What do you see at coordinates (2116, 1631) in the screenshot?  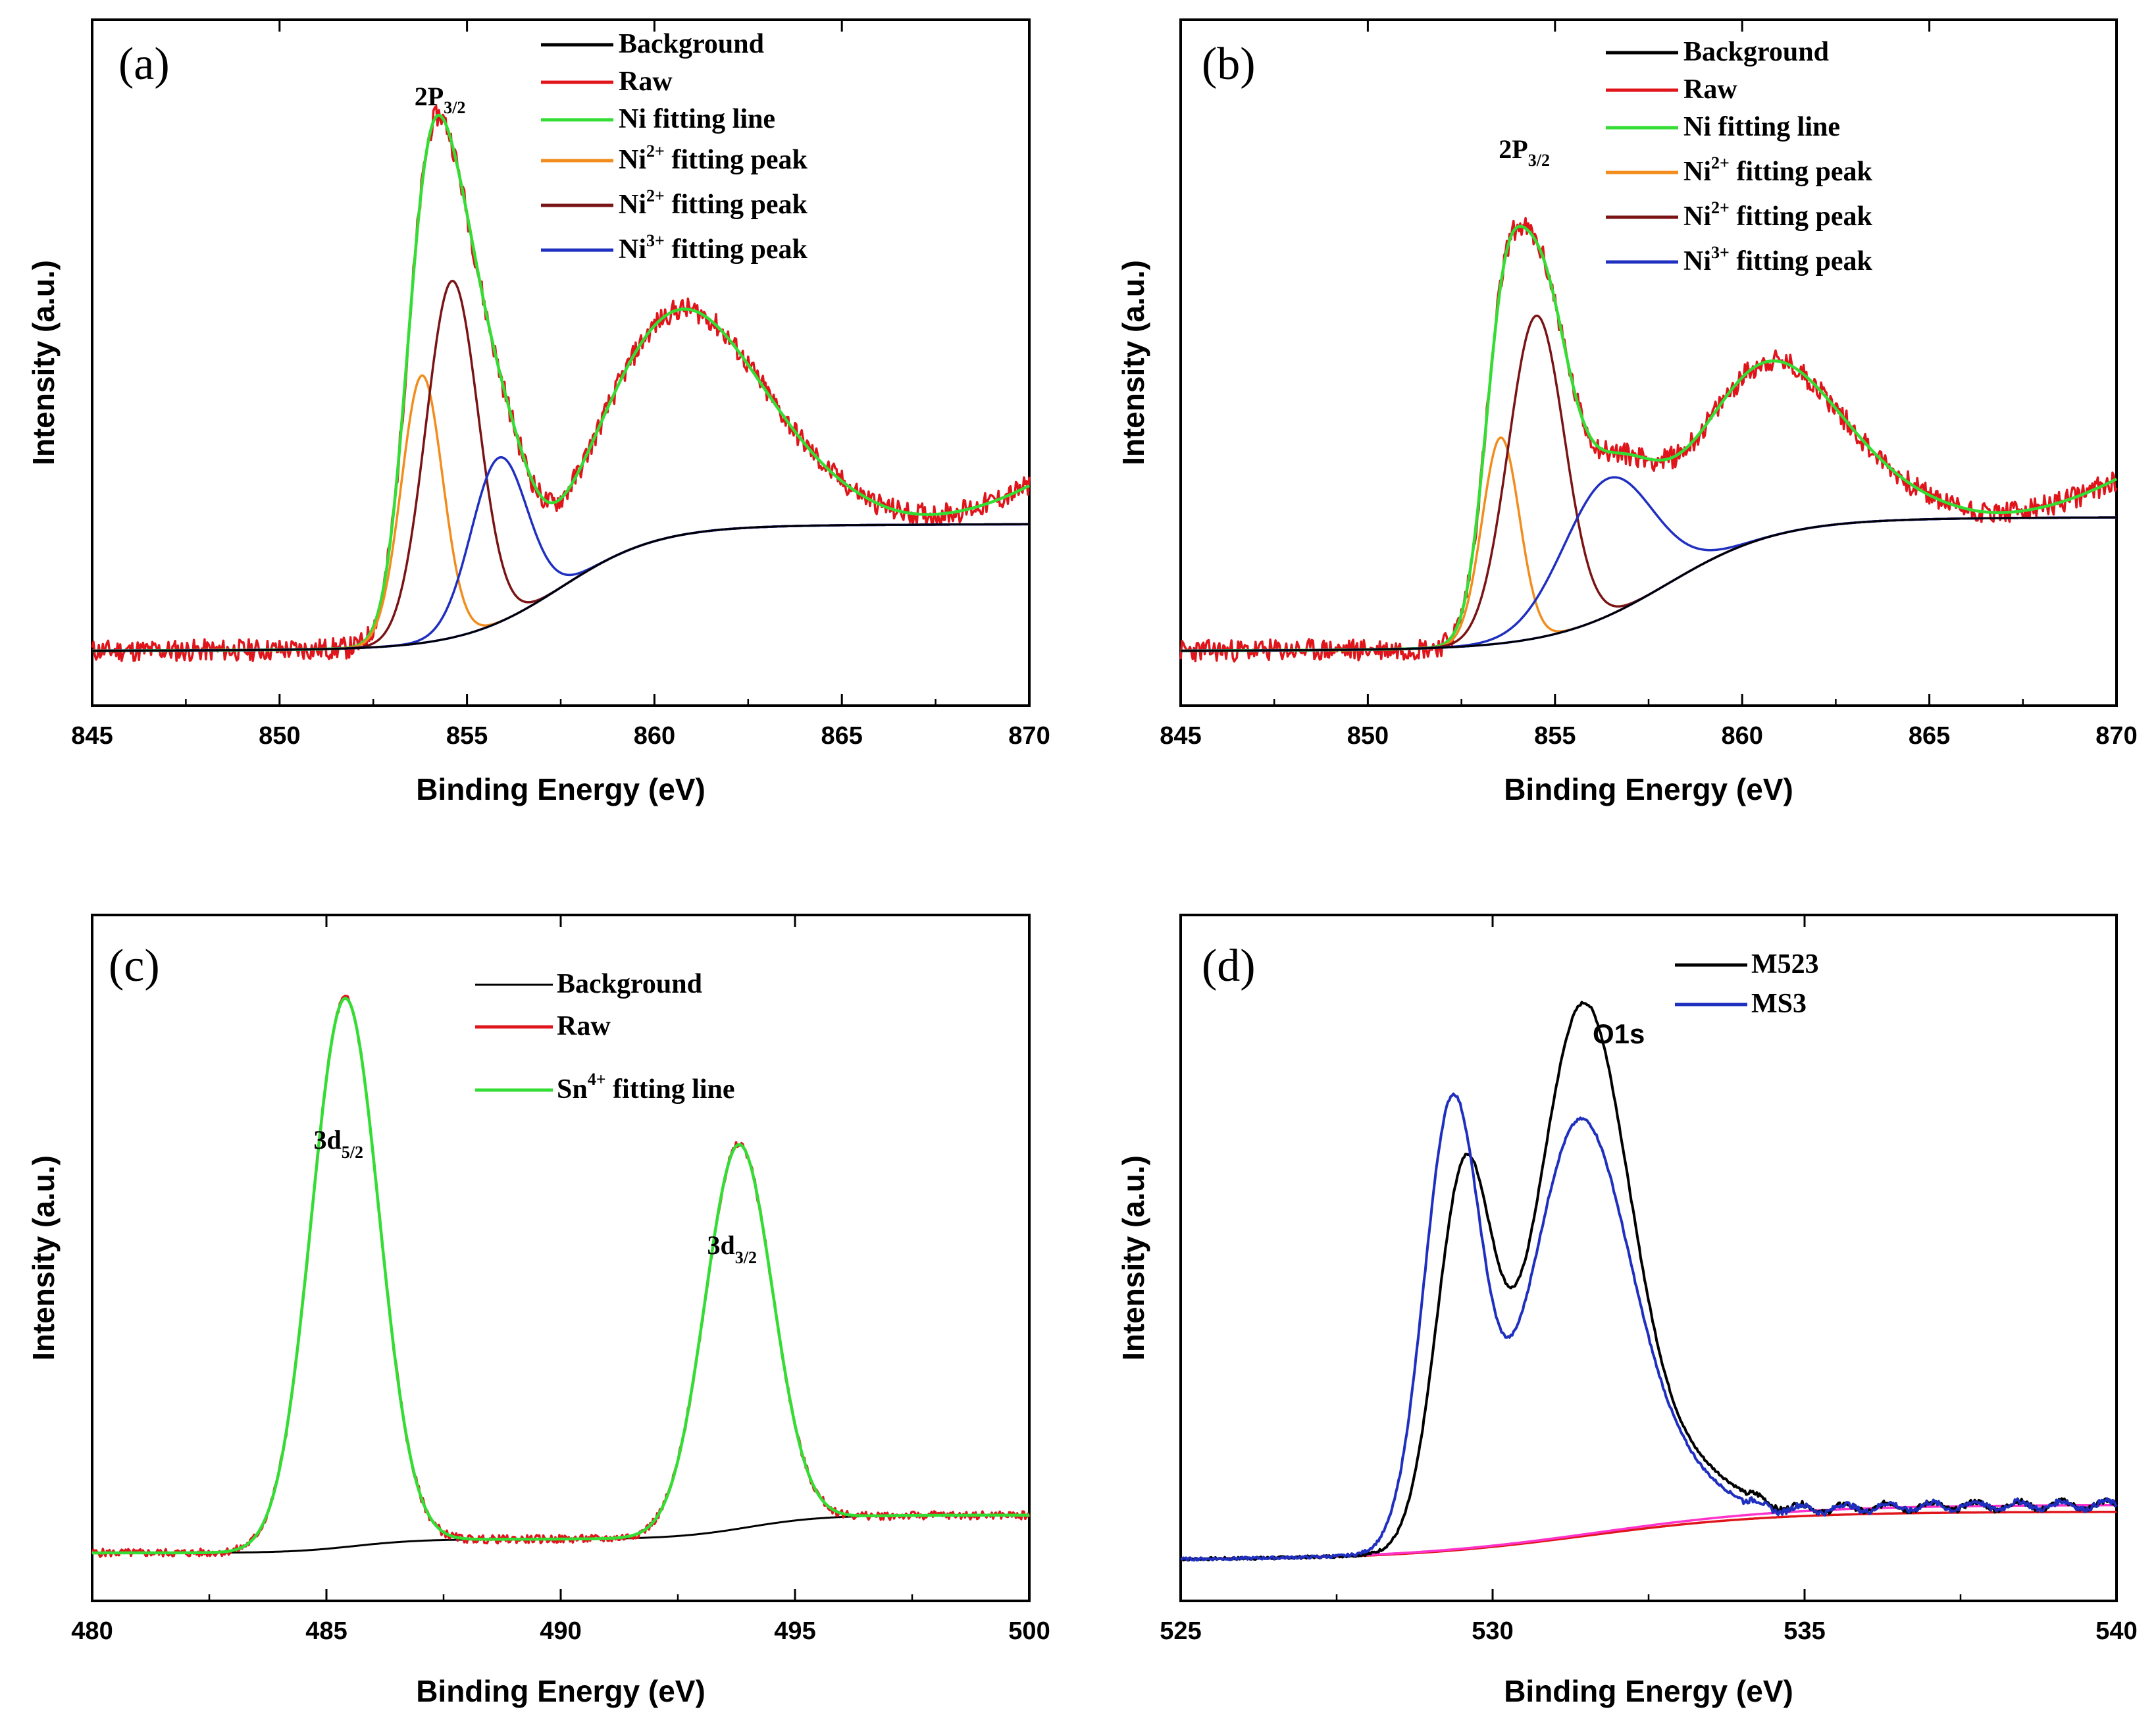 I see `x-tick-label: 540` at bounding box center [2116, 1631].